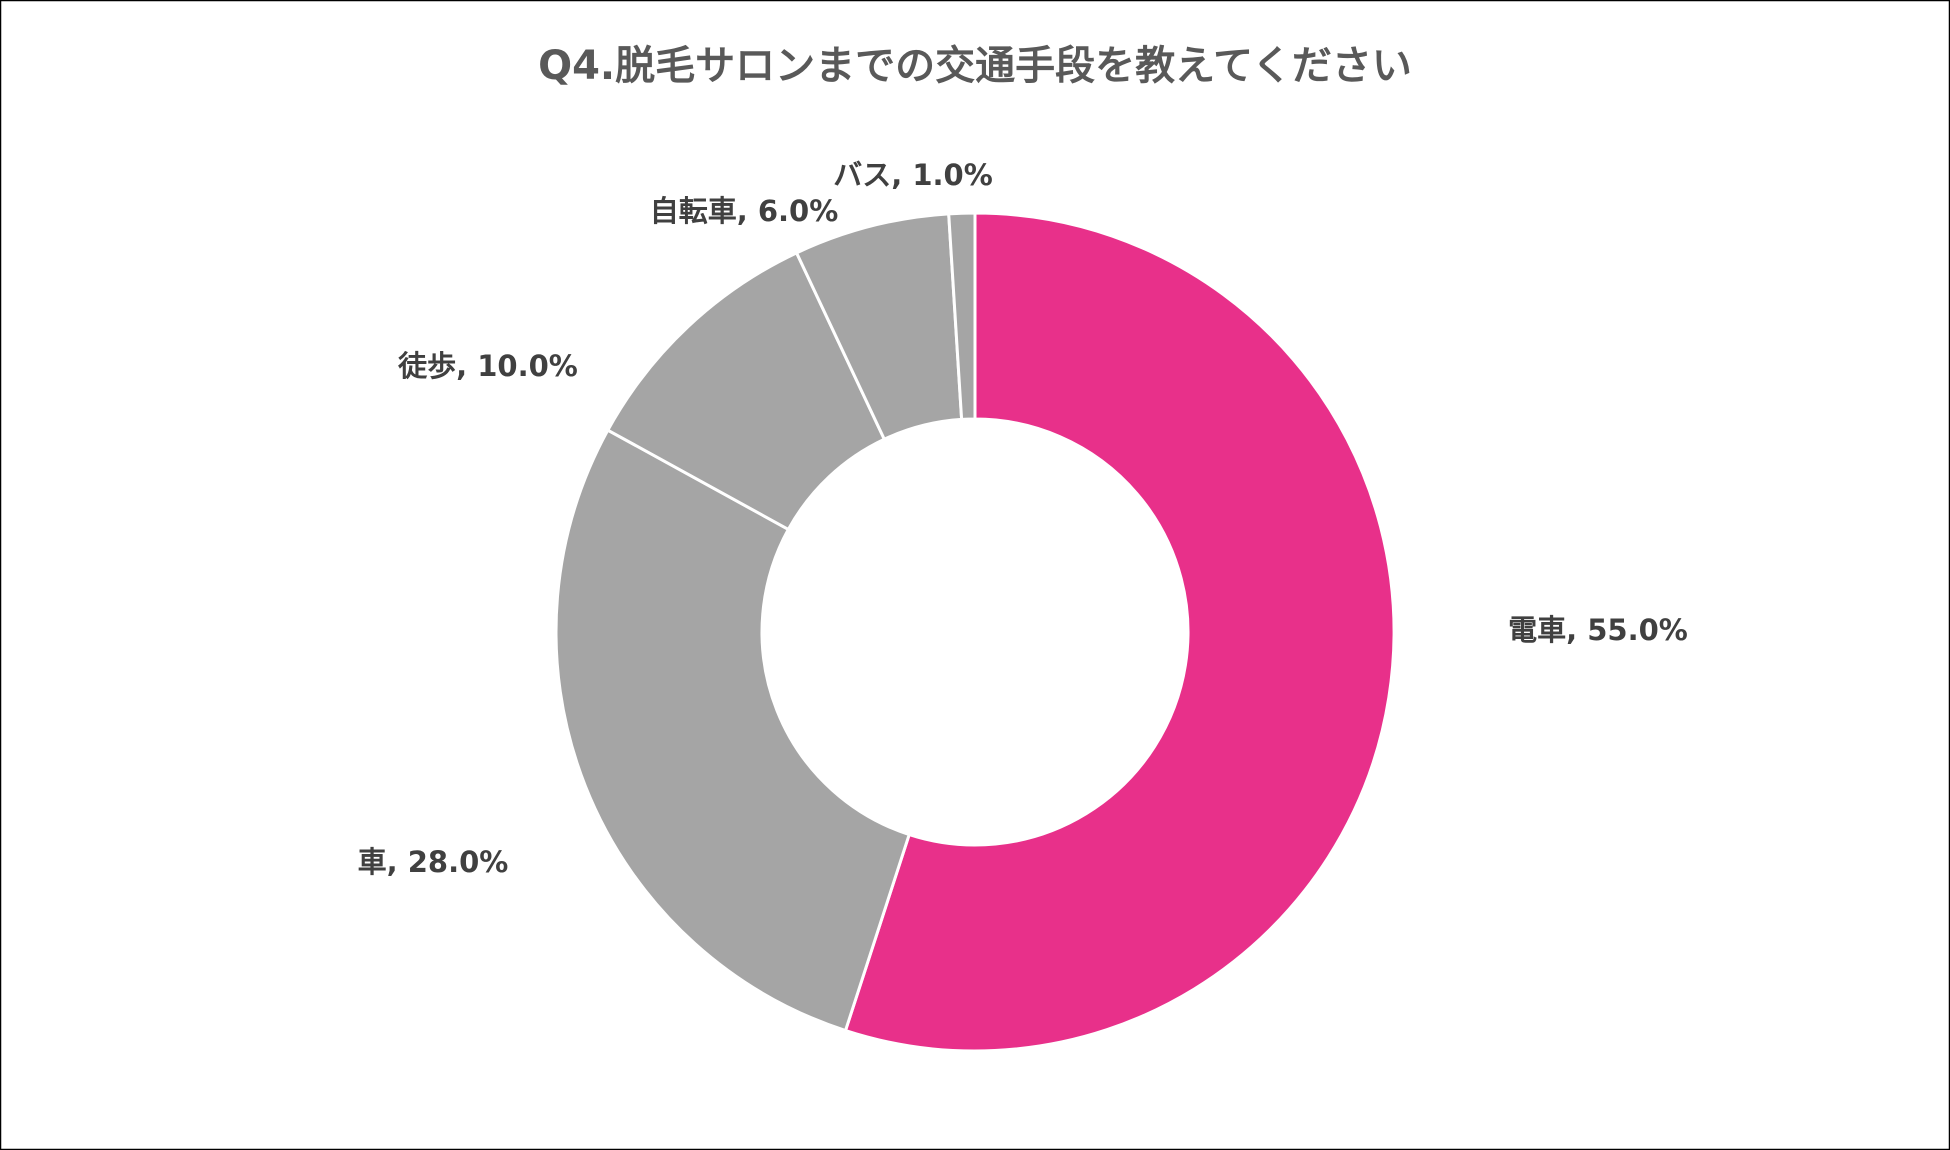 Image resolution: width=1950 pixels, height=1150 pixels. Describe the element at coordinates (913, 175) in the screenshot. I see `data-label: バス, 1.0%` at that location.